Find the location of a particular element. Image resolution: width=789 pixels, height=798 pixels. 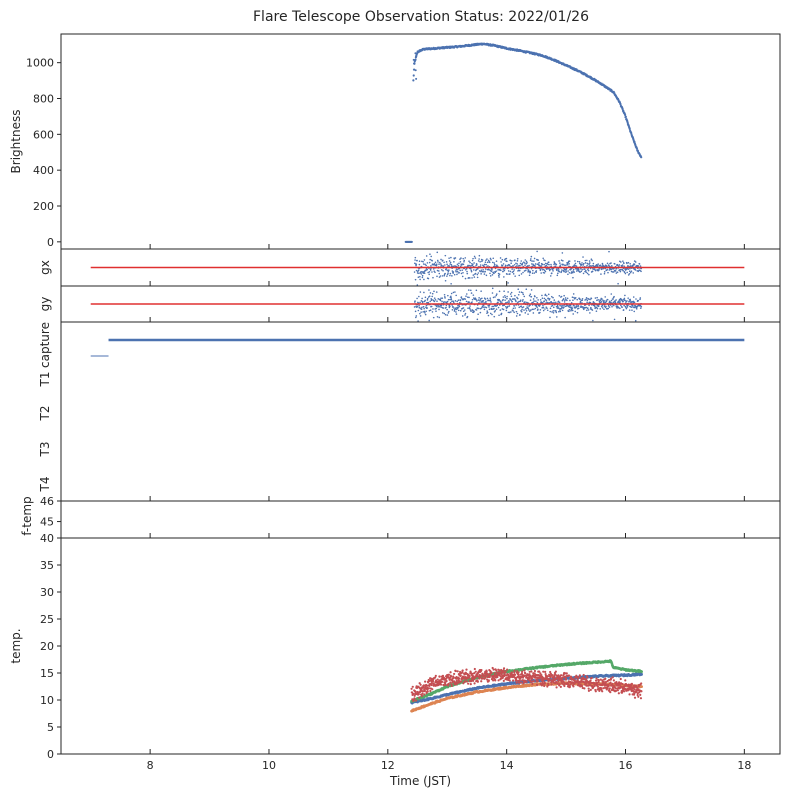

y-tick-label: 35 is located at coordinates (47, 565).